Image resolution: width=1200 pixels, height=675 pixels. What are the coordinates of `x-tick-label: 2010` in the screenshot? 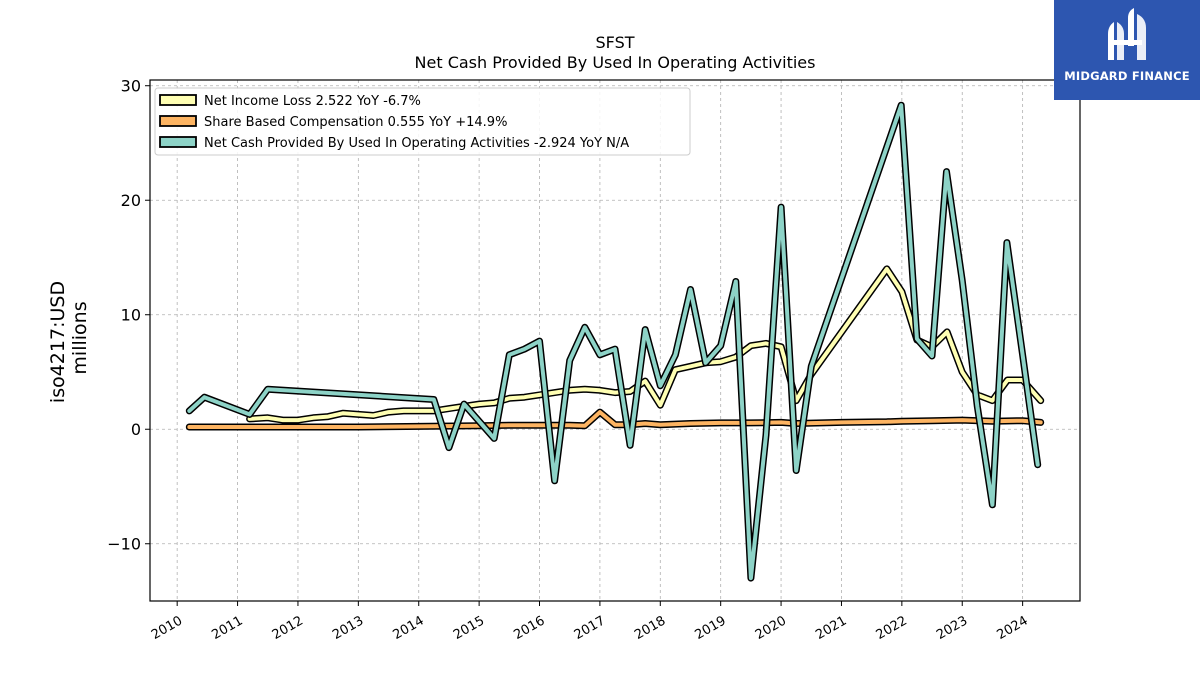 It's located at (167, 628).